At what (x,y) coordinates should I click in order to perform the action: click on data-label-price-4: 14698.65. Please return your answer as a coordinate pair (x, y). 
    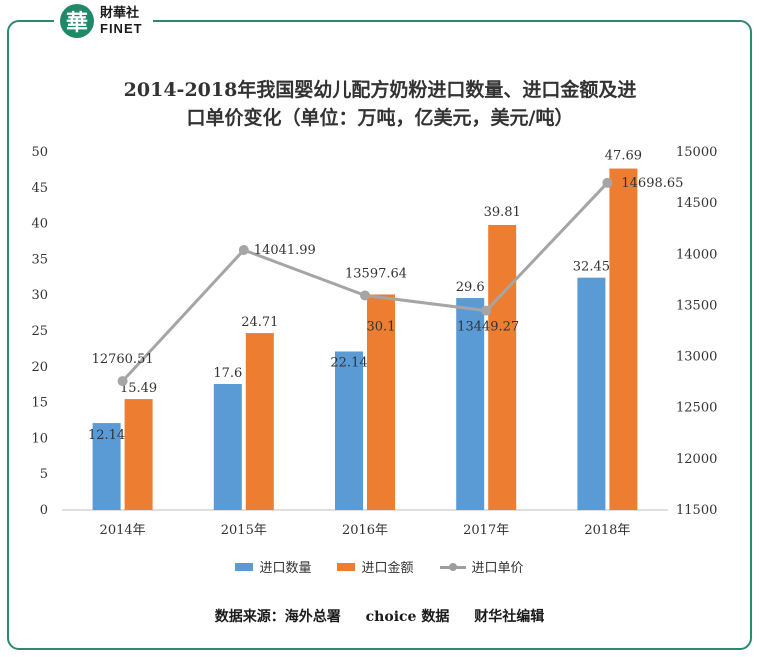
    Looking at the image, I should click on (652, 183).